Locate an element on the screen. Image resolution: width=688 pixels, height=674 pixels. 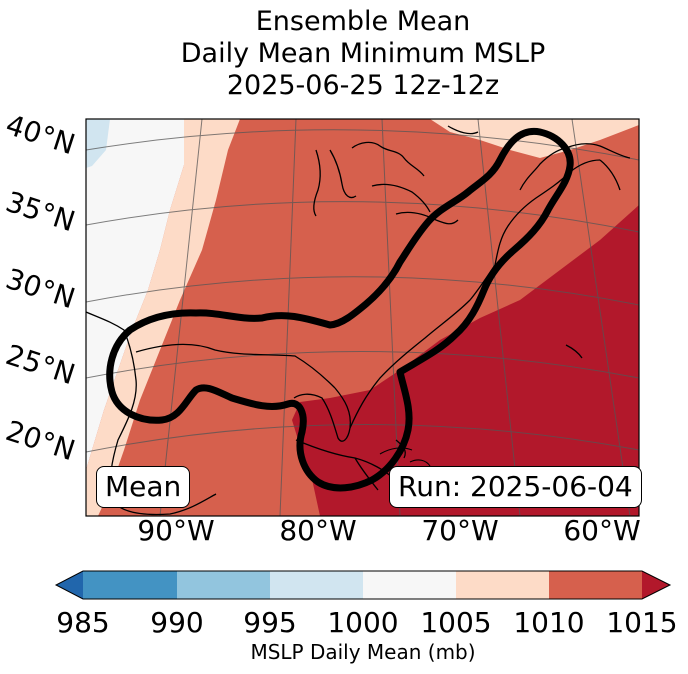
colorbar-tick-985: 985 is located at coordinates (83, 622).